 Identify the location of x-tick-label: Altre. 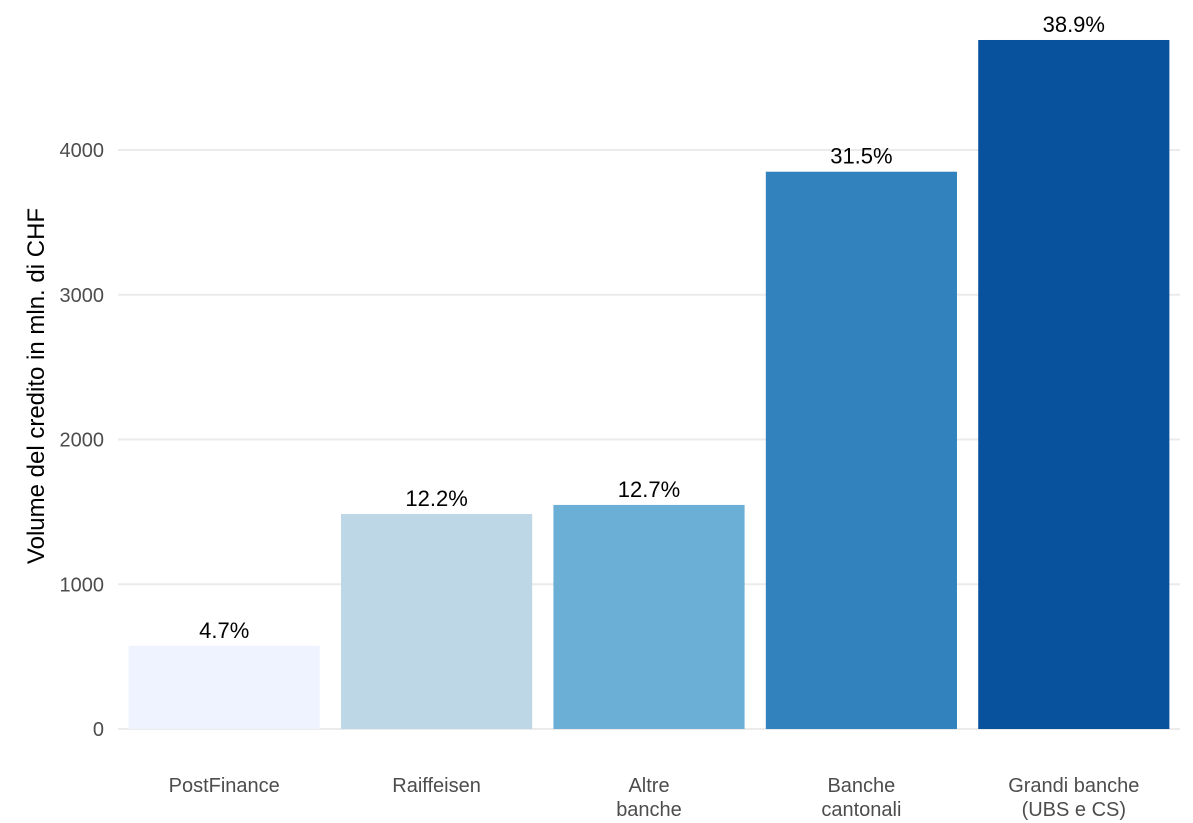
(648, 786).